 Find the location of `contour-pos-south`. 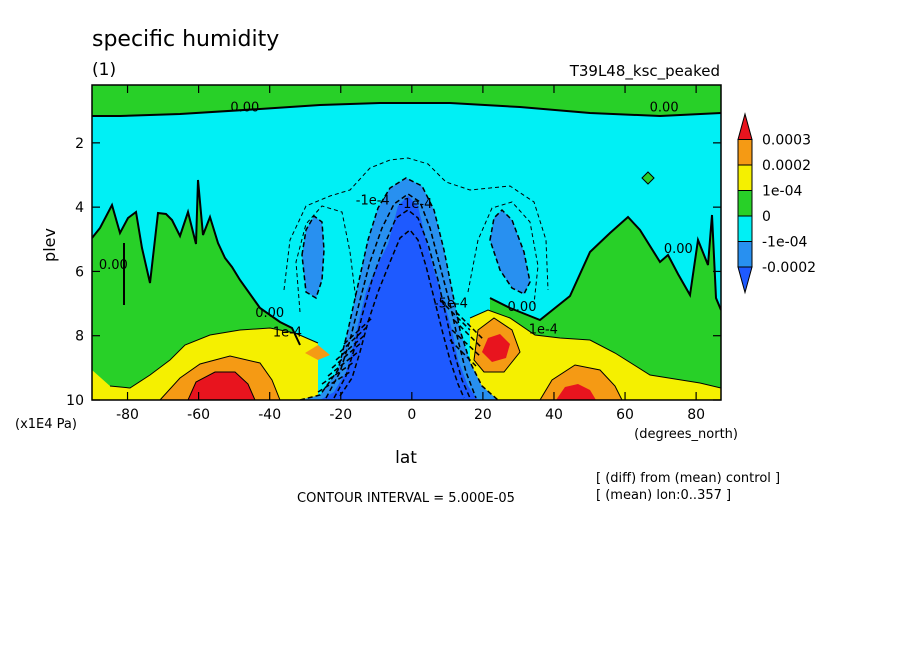

contour-pos-south is located at coordinates (214, 358).